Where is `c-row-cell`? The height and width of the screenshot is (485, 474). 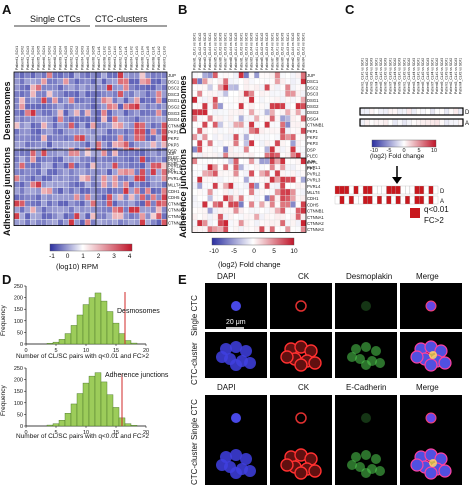 c-row-cell is located at coordinates (362, 111).